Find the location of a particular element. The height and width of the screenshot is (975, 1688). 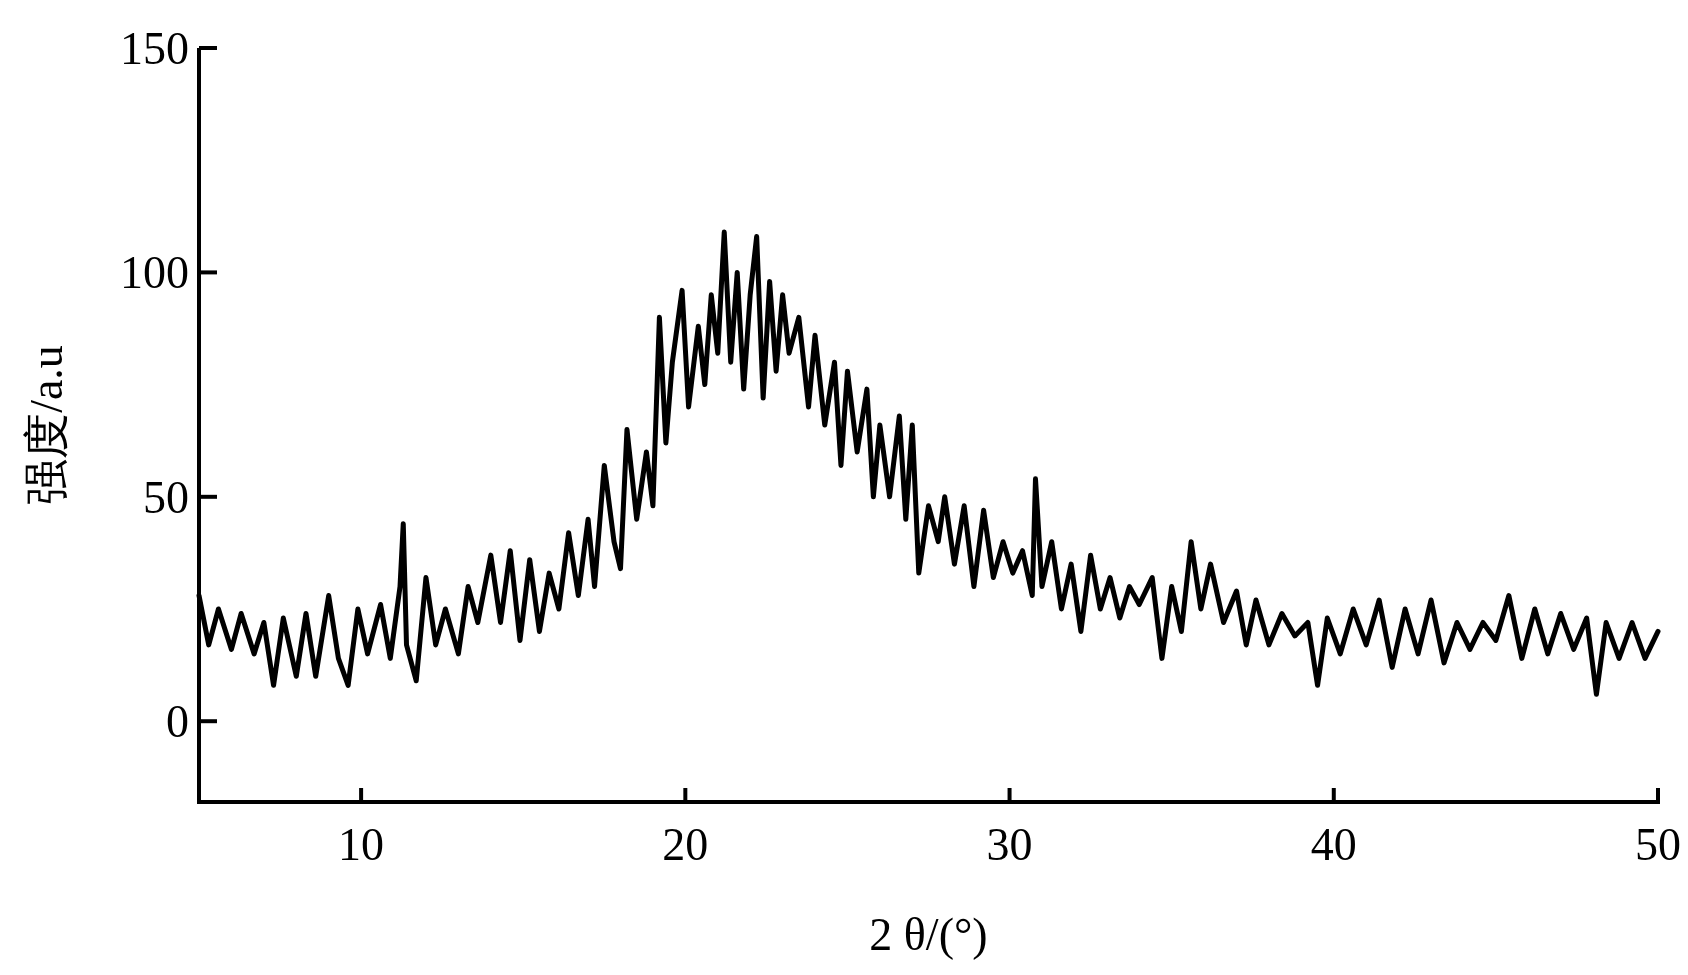

y-axis-title: 强度/a.u is located at coordinates (46, 425).